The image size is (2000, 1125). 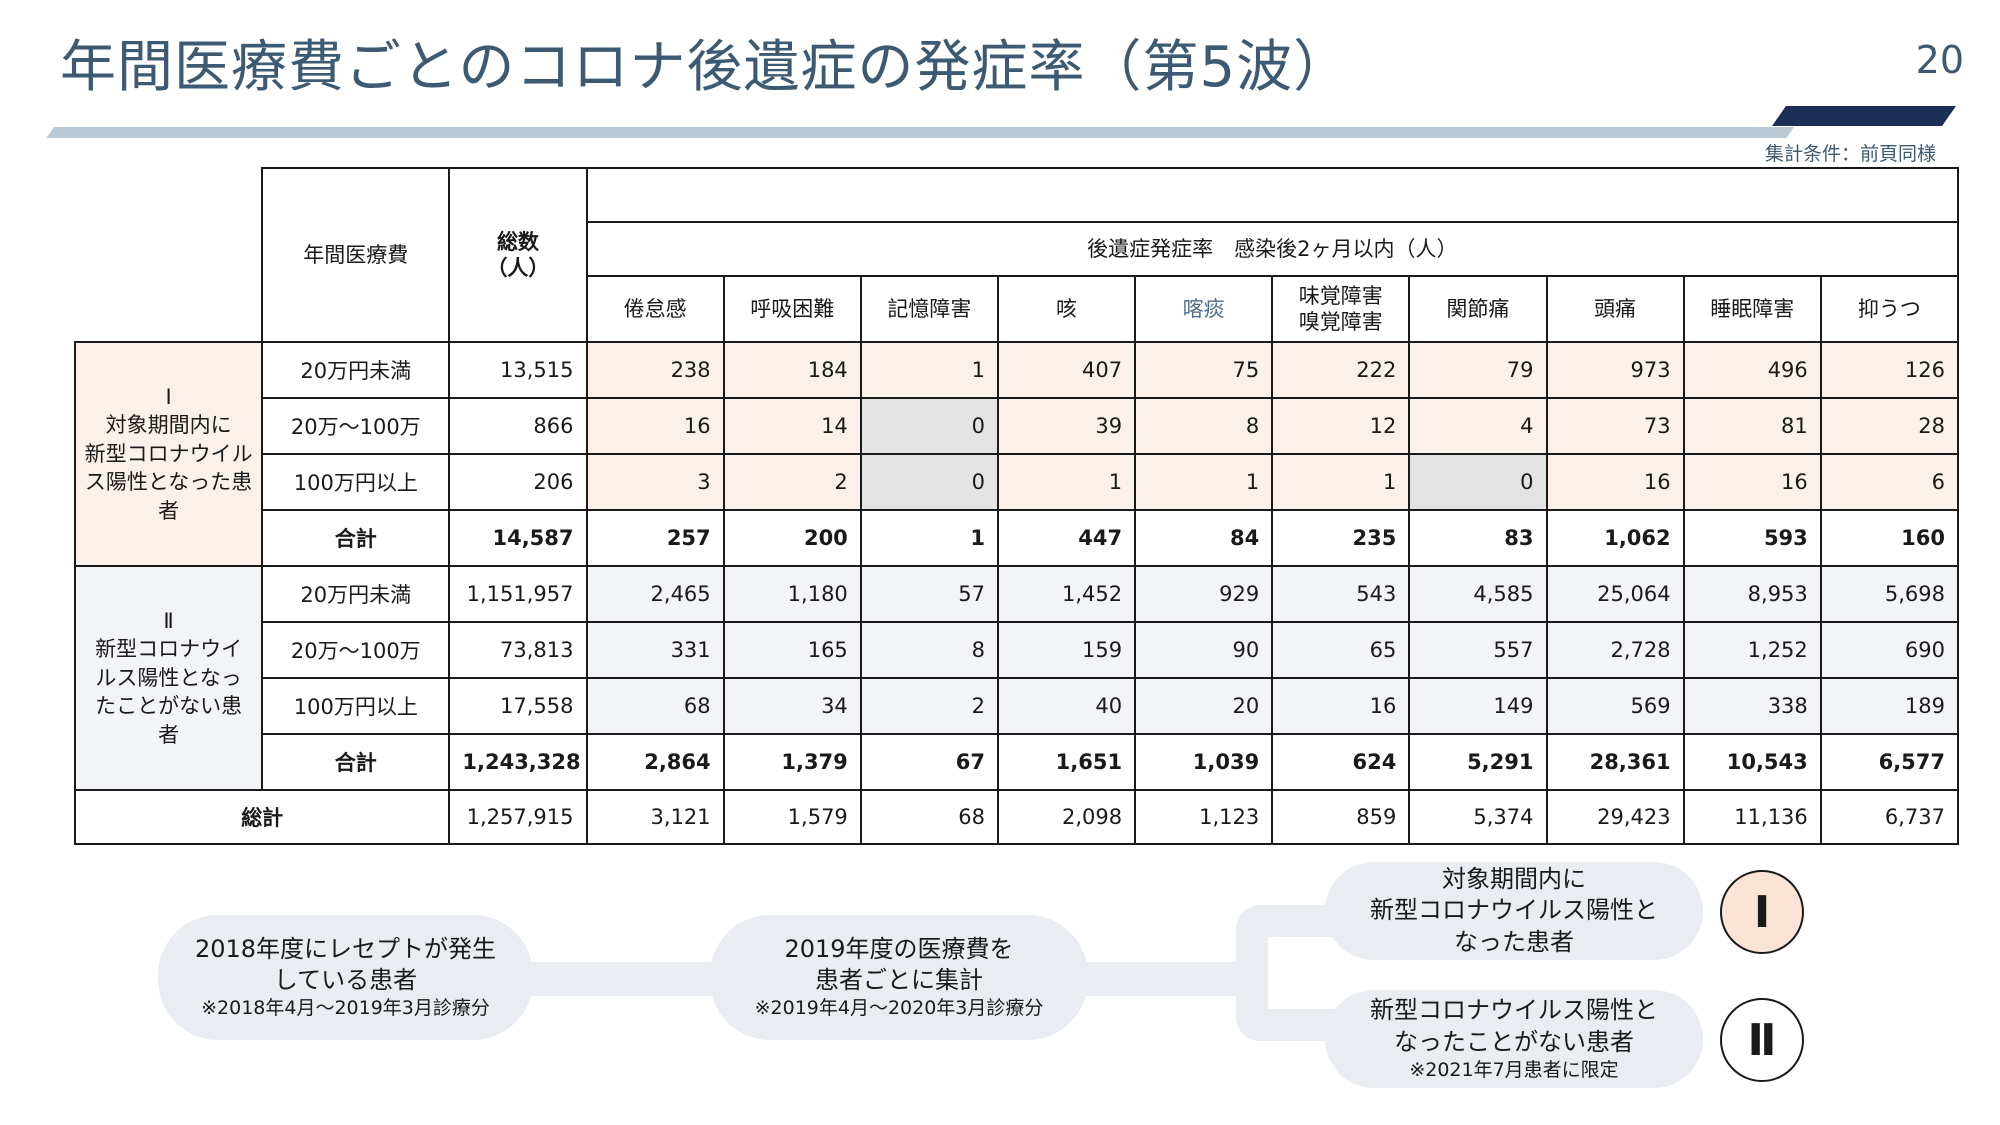 I want to click on flow-step-costs: 2019年度の医療費を 患者ごとに集計 ※2019年4月～2020年3月診療分, so click(x=899, y=977).